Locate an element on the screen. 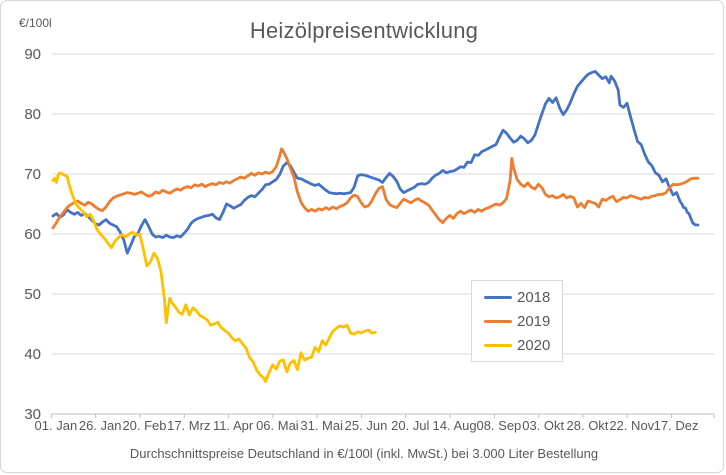  x-tick-label: 25. Jun is located at coordinates (366, 425).